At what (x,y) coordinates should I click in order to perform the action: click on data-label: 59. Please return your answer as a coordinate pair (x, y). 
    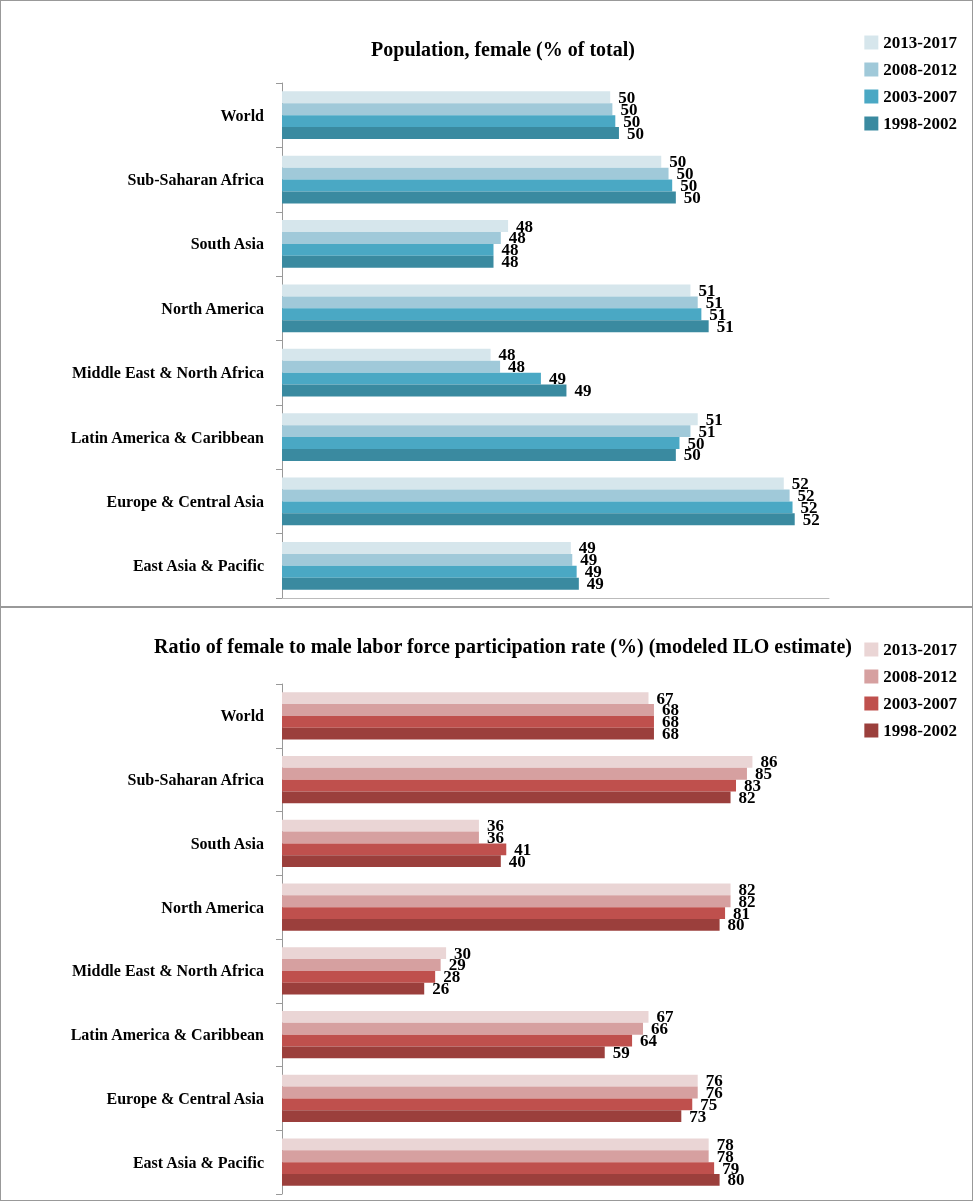
    Looking at the image, I should click on (621, 1052).